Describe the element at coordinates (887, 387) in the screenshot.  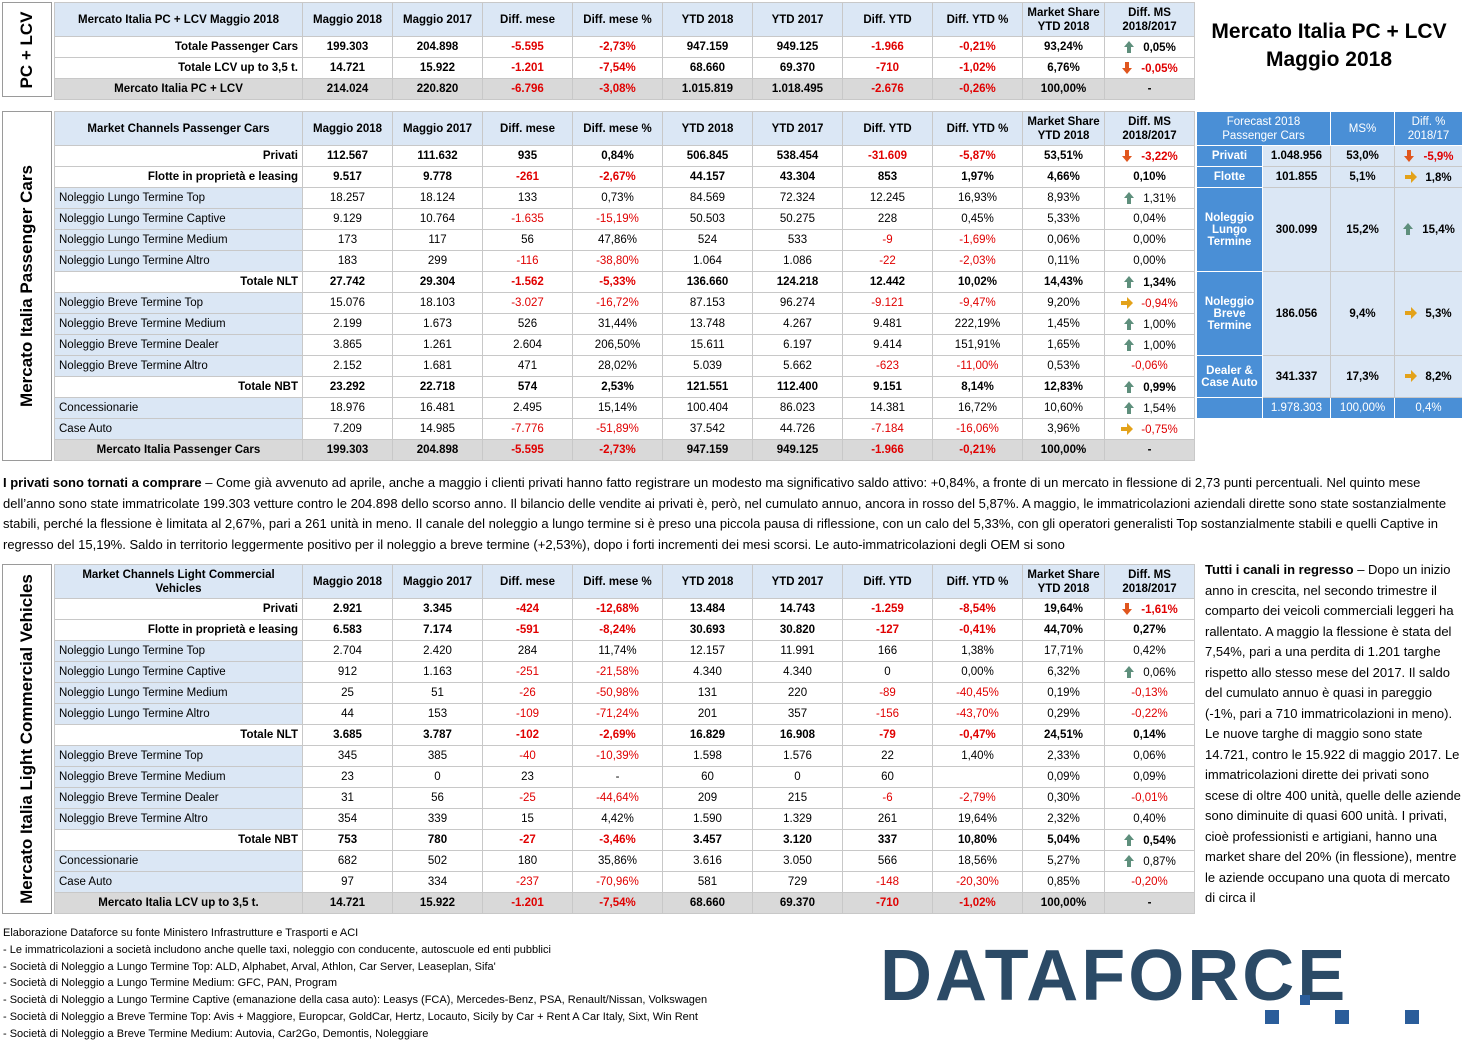
I see `table-cell: 9.151` at that location.